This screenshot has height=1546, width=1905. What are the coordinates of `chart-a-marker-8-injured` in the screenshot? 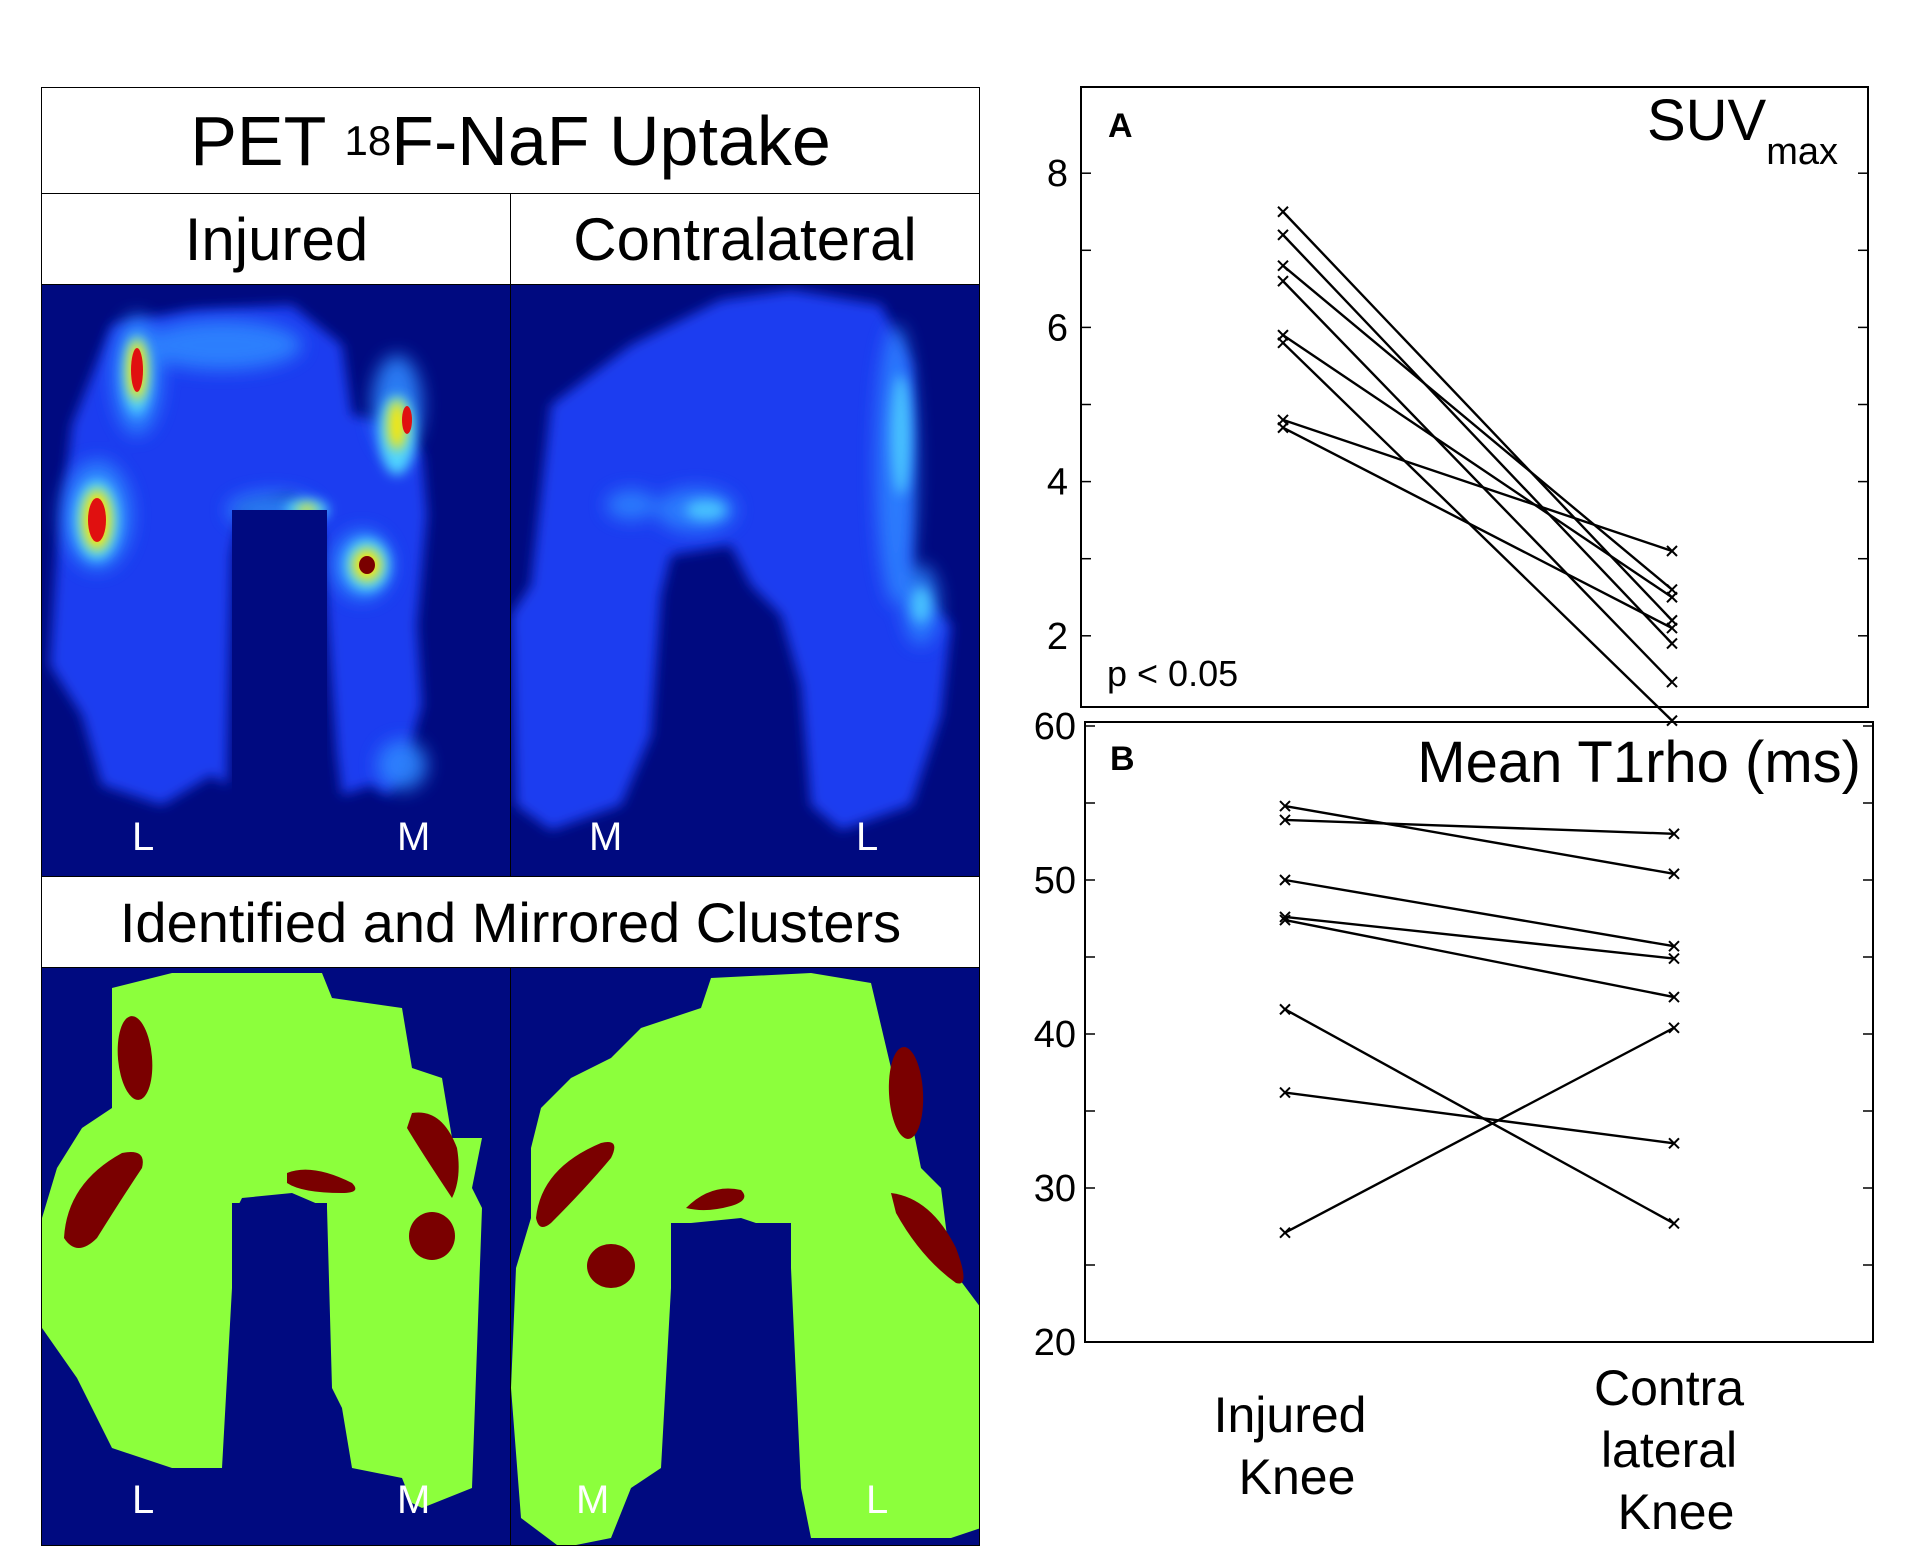 It's located at (1283, 427).